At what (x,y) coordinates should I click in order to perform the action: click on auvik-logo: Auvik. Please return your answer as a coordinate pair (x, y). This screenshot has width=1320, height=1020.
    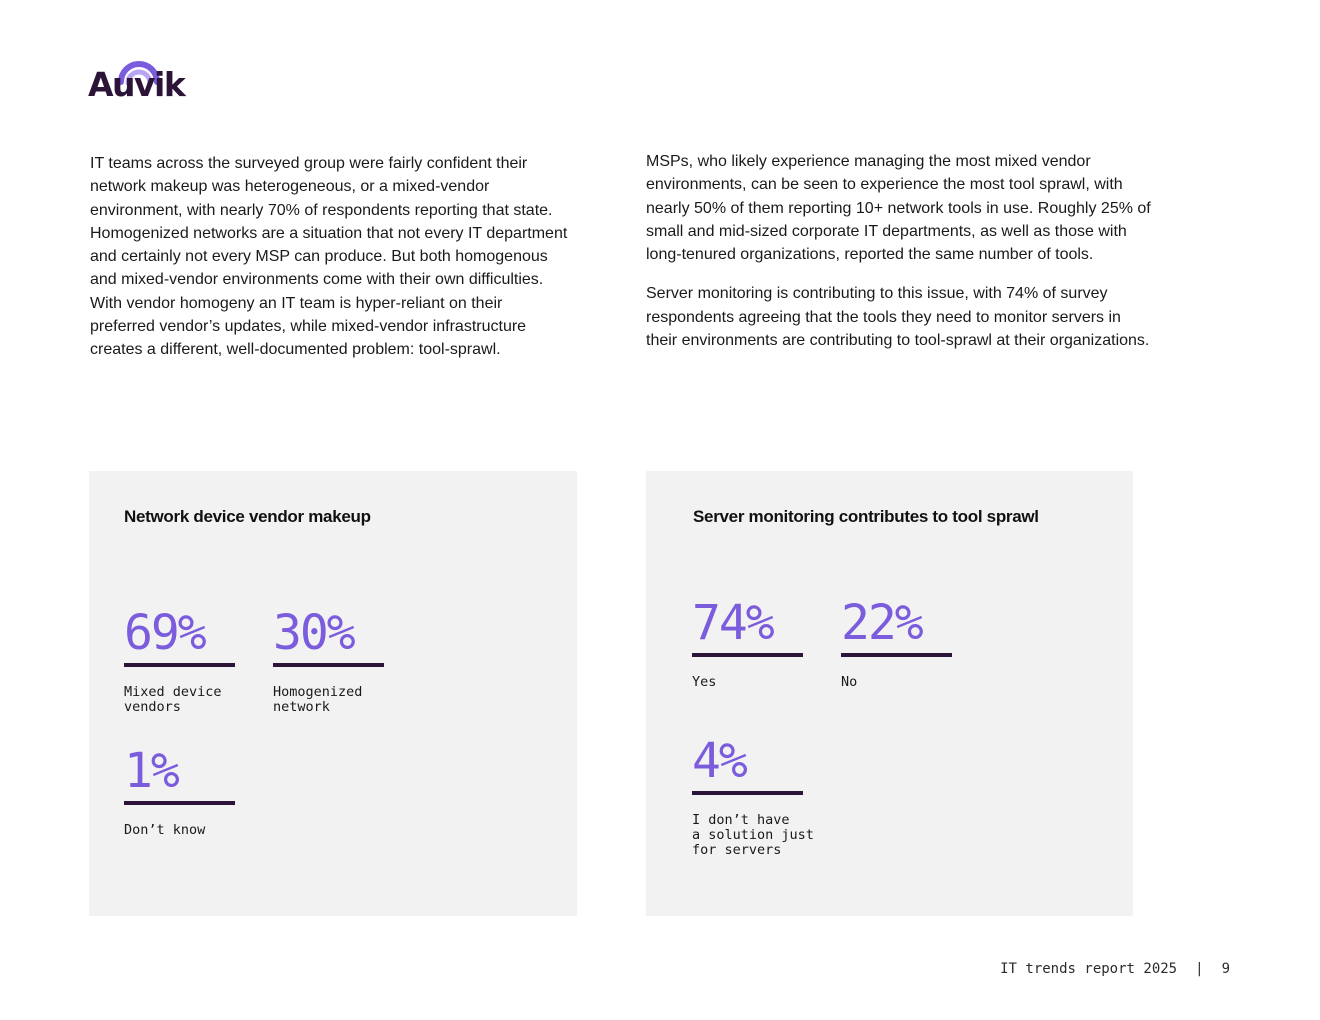
    Looking at the image, I should click on (138, 80).